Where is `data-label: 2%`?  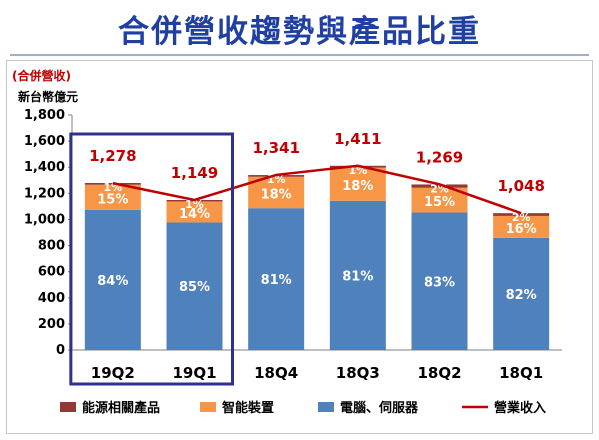
data-label: 2% is located at coordinates (521, 217).